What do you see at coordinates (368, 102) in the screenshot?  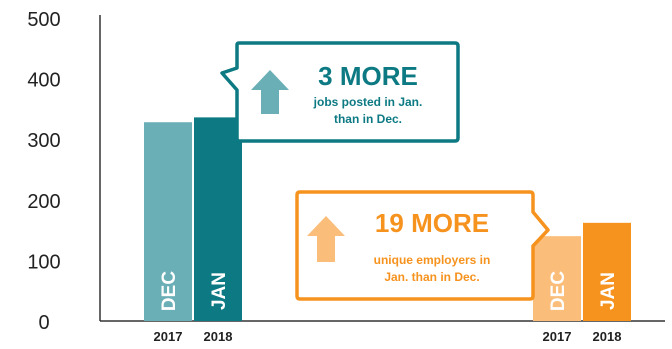 I see `callout-jobs-text-1: jobs posted in Jan.` at bounding box center [368, 102].